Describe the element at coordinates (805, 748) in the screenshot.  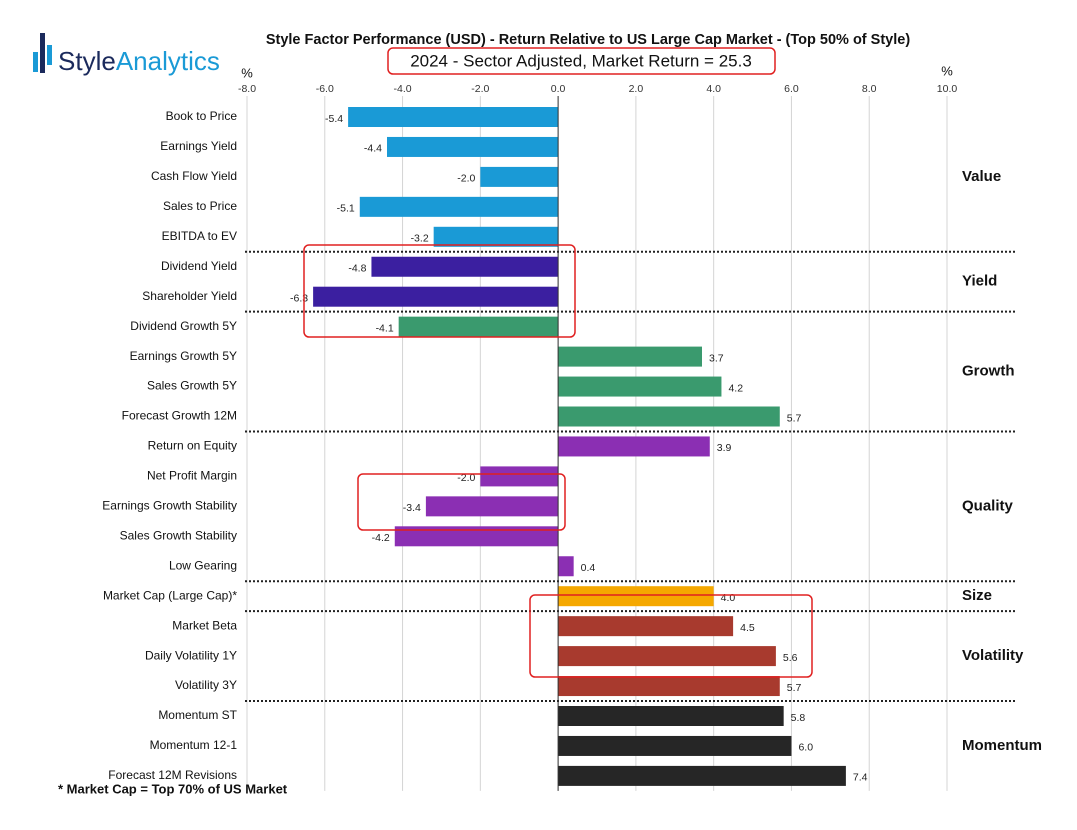
I see `value-label: 6.0` at that location.